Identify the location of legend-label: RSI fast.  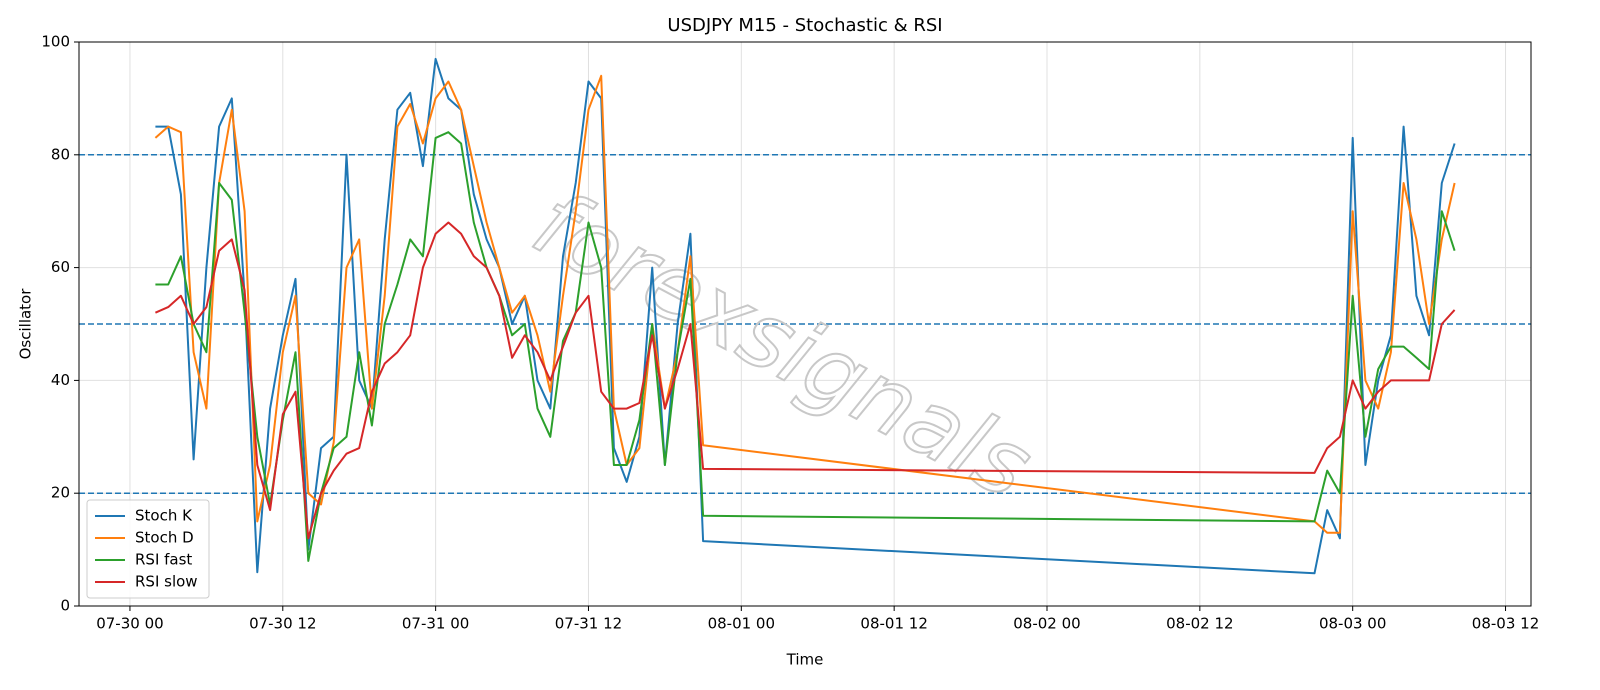
(163, 560).